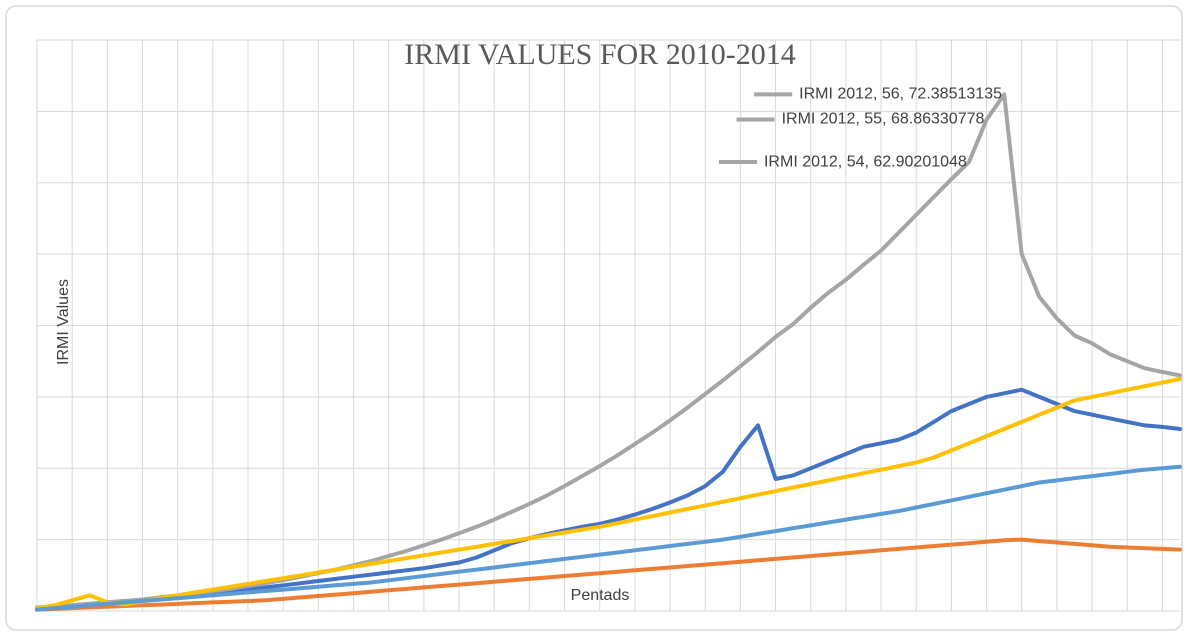  What do you see at coordinates (608, 574) in the screenshot?
I see `series-line` at bounding box center [608, 574].